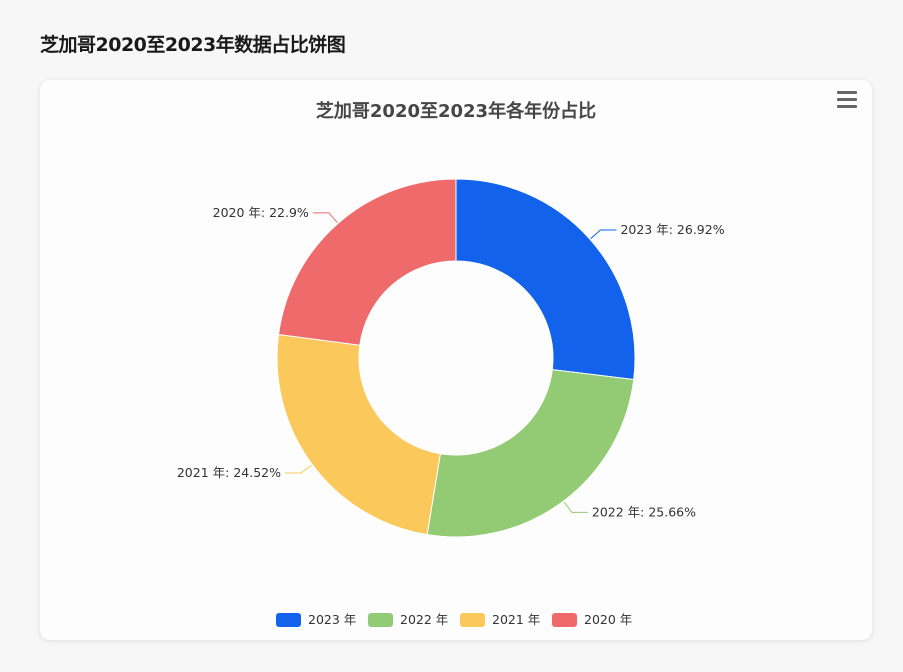 This screenshot has height=672, width=903. What do you see at coordinates (603, 234) in the screenshot?
I see `leader-line-2023` at bounding box center [603, 234].